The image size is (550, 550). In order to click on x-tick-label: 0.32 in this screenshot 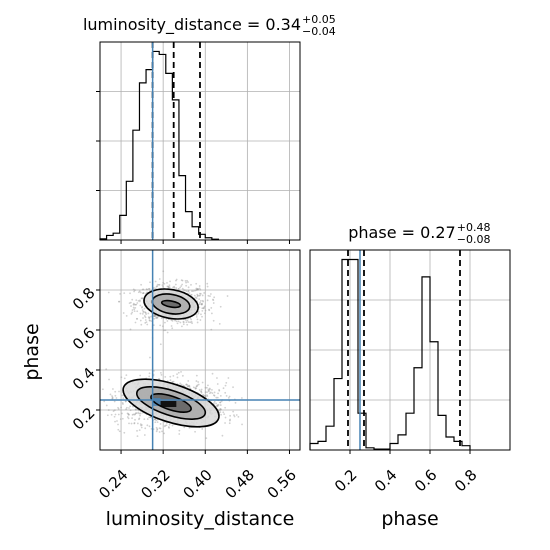, I will do `click(155, 484)`.